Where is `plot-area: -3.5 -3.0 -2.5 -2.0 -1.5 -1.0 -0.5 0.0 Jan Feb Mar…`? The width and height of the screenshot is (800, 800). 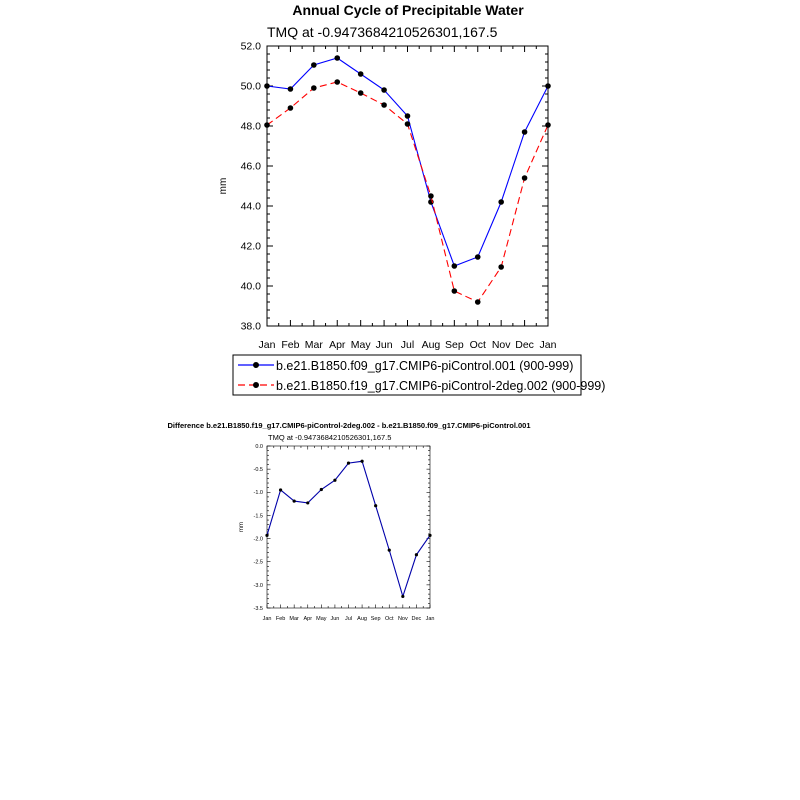 plot-area: -3.5 -3.0 -2.5 -2.0 -1.5 -1.0 -0.5 0.0 Jan Feb Mar… is located at coordinates (344, 533).